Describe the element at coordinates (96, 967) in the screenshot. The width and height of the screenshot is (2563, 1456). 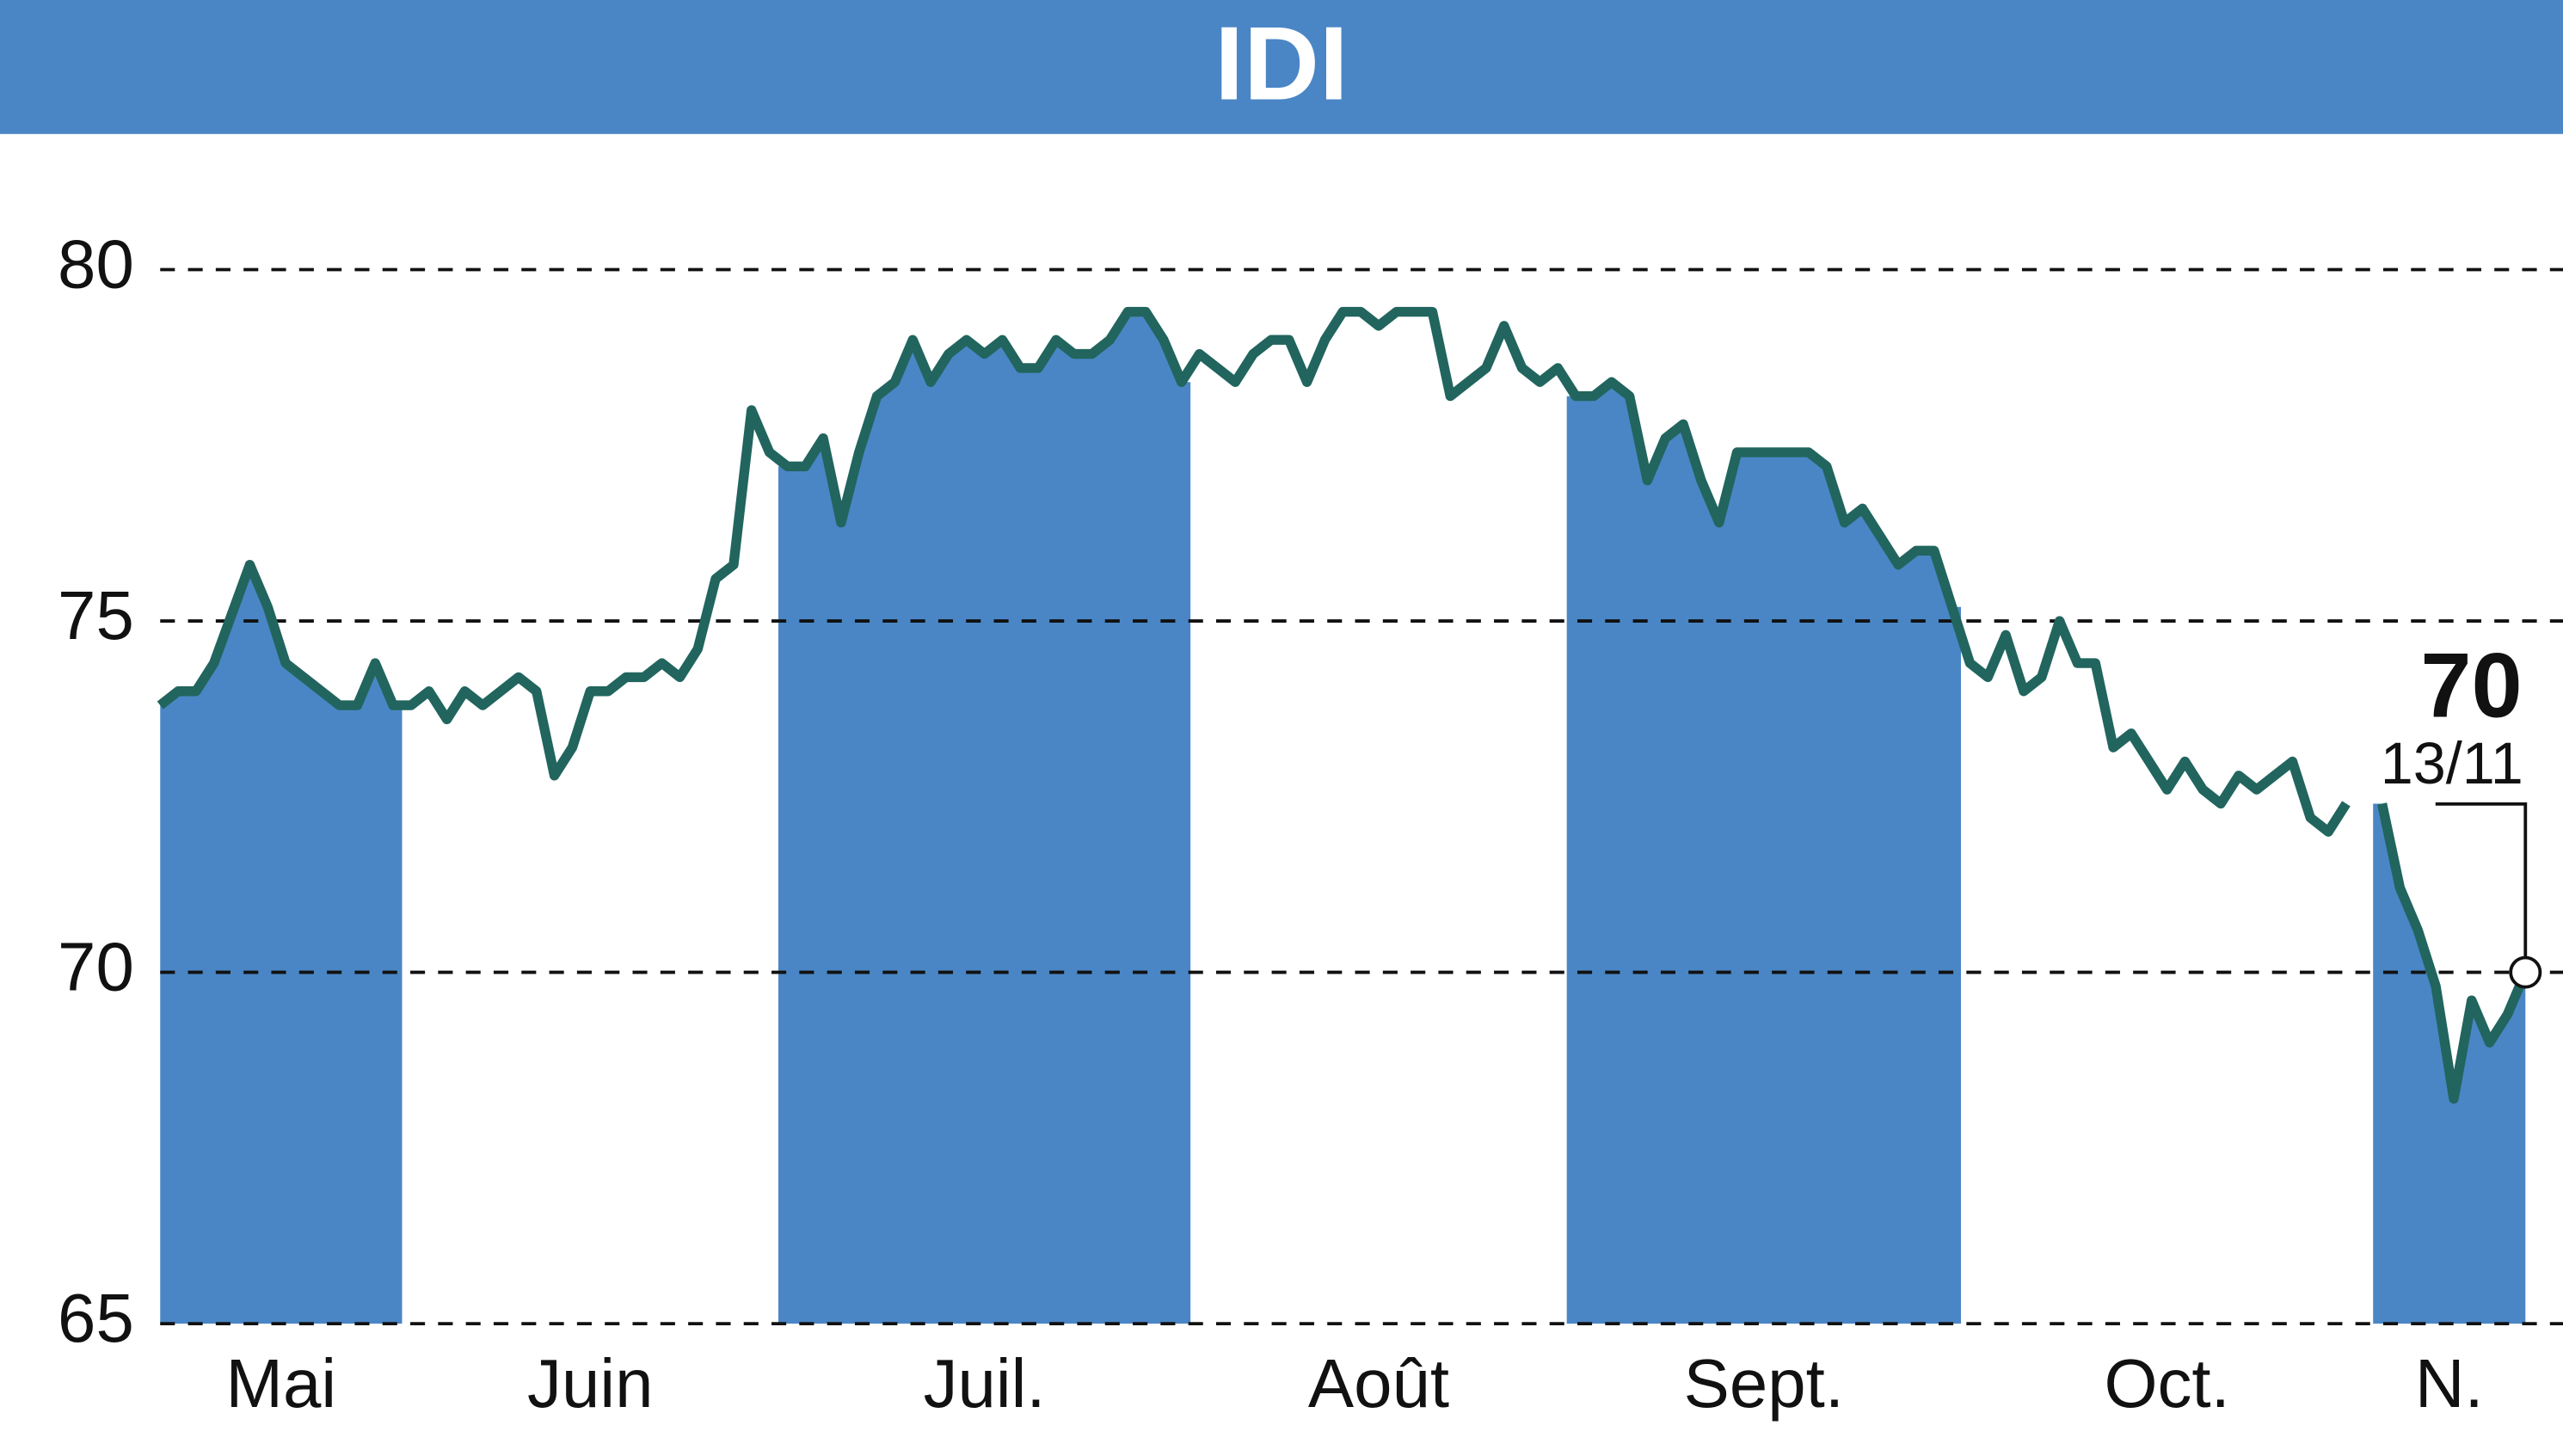
I see `y-tick-label: 70` at that location.